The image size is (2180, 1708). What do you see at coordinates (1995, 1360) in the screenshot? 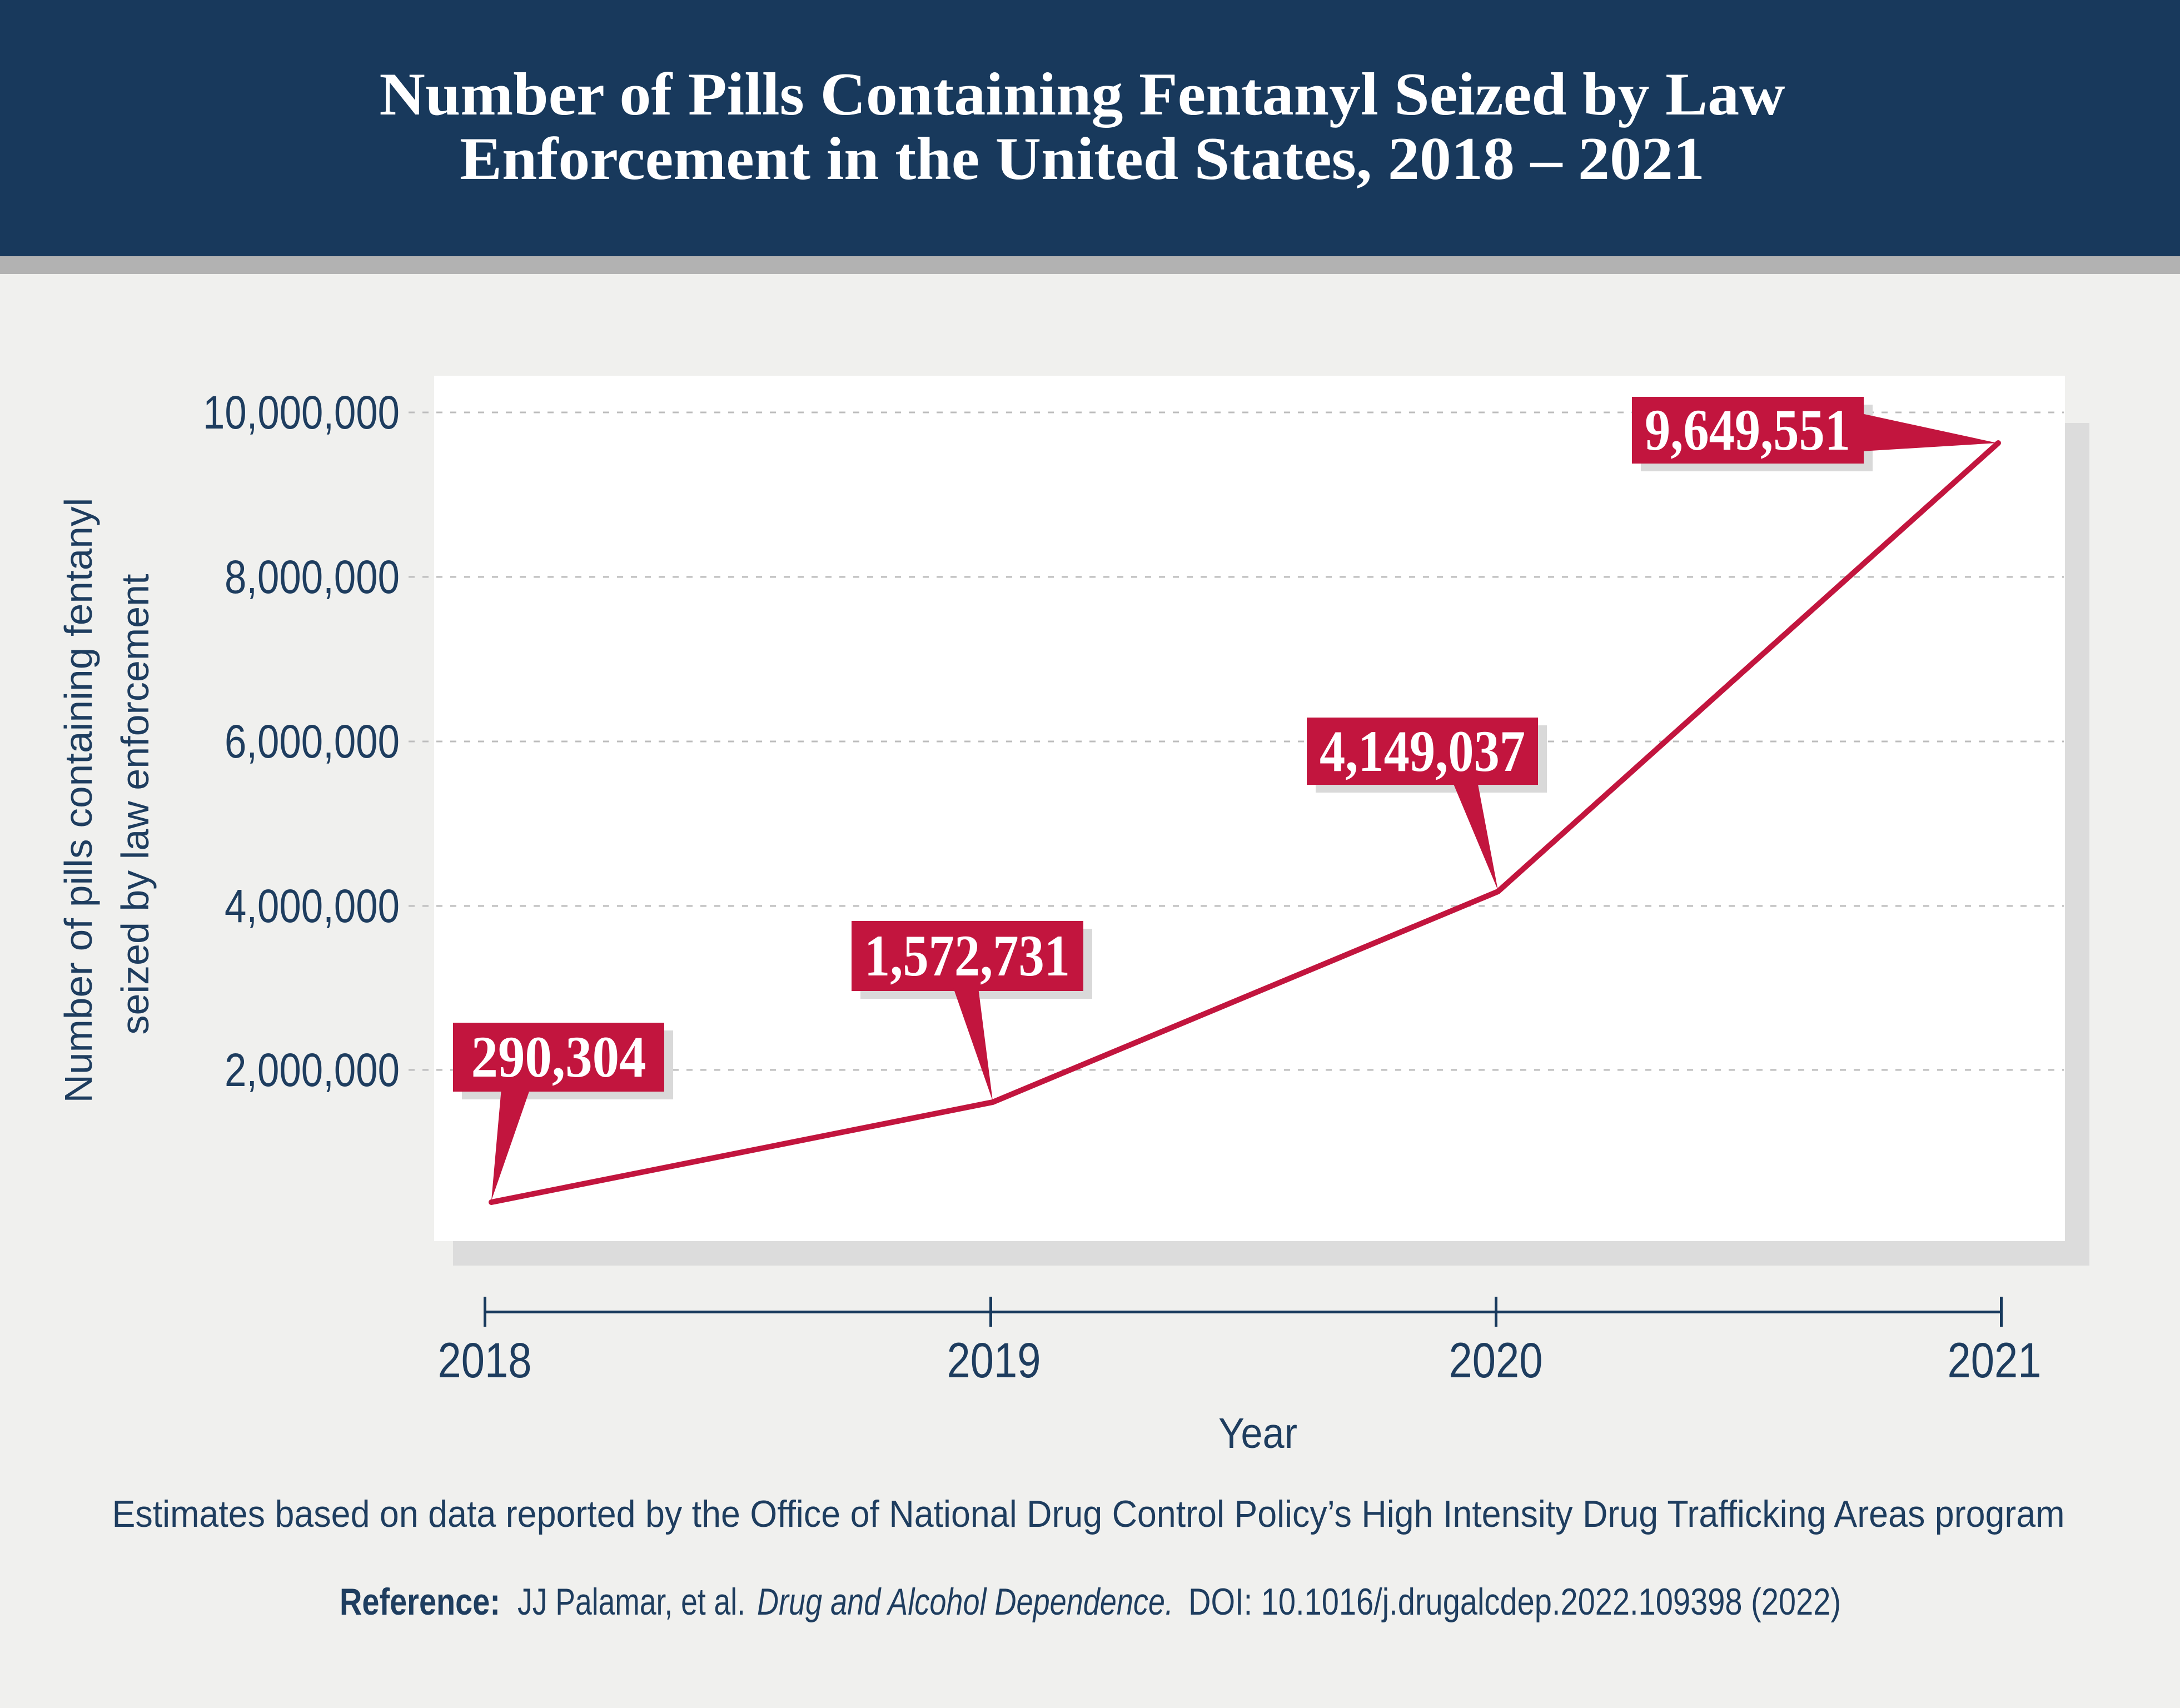
I see `svg-text: 2021` at bounding box center [1995, 1360].